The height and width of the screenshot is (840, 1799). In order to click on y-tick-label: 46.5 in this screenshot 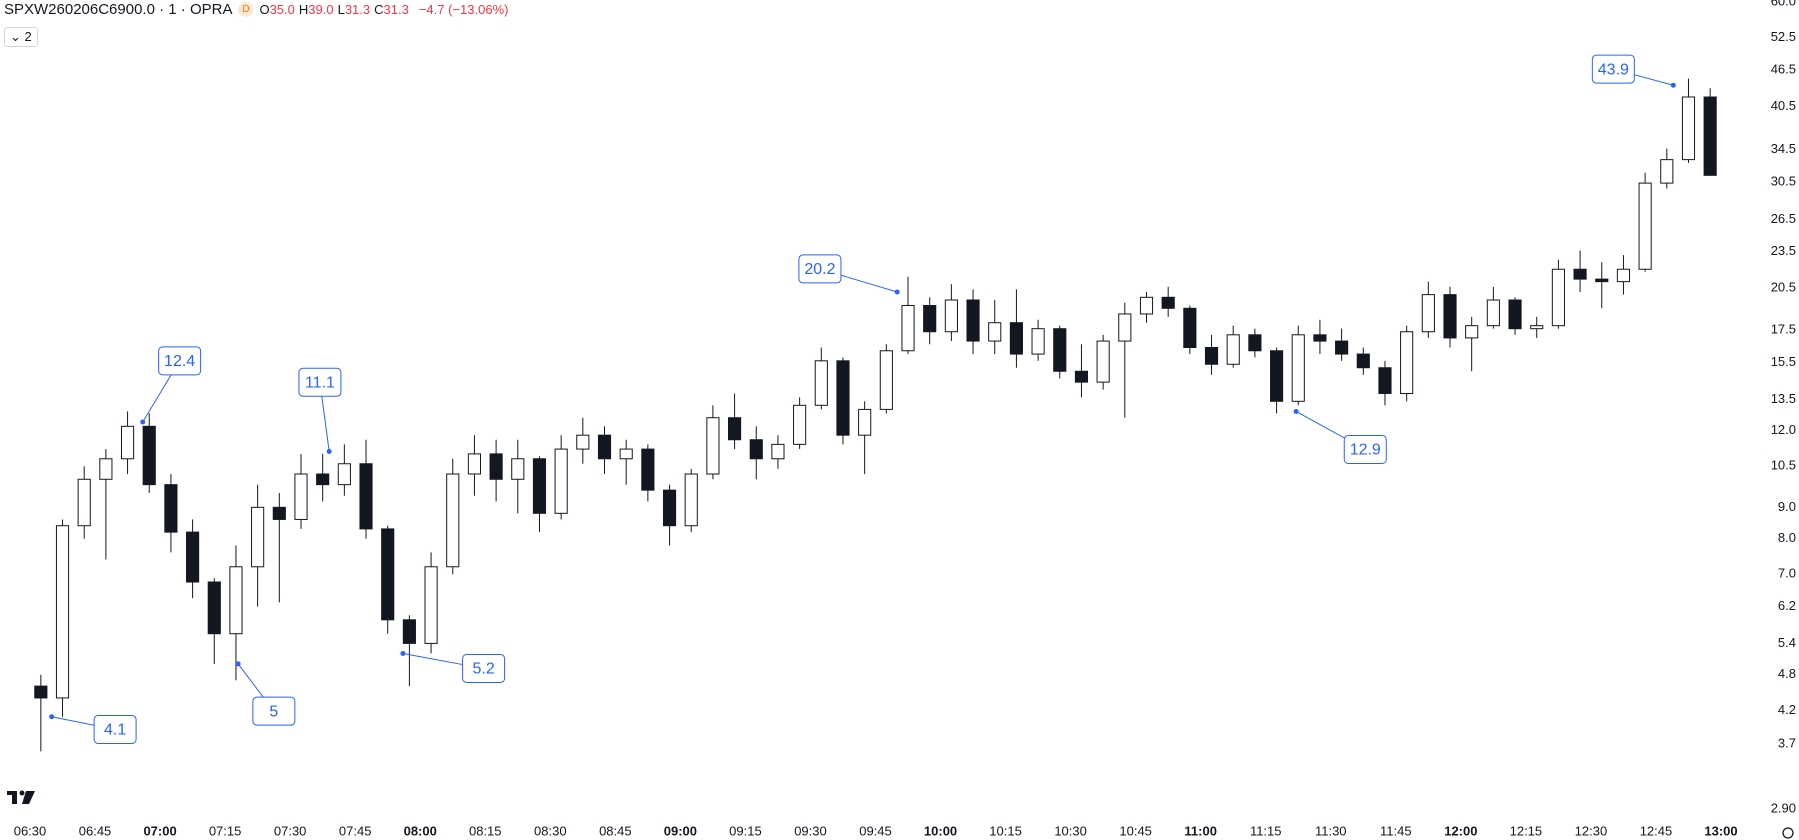, I will do `click(1783, 68)`.